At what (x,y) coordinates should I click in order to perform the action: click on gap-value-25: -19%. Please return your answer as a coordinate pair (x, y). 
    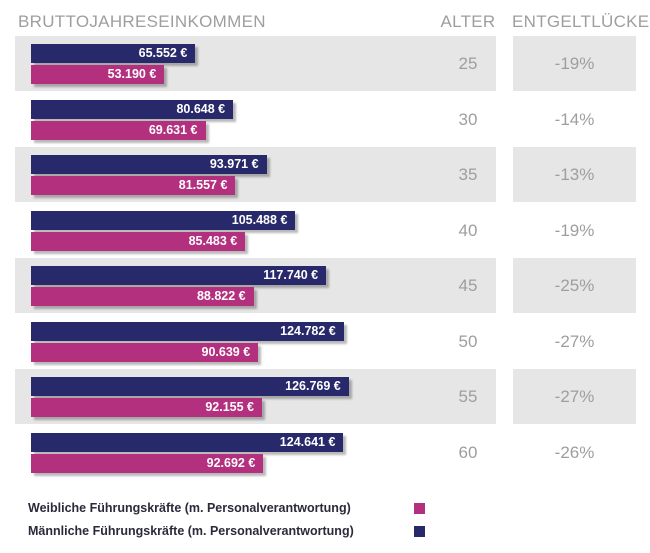
    Looking at the image, I should click on (574, 63).